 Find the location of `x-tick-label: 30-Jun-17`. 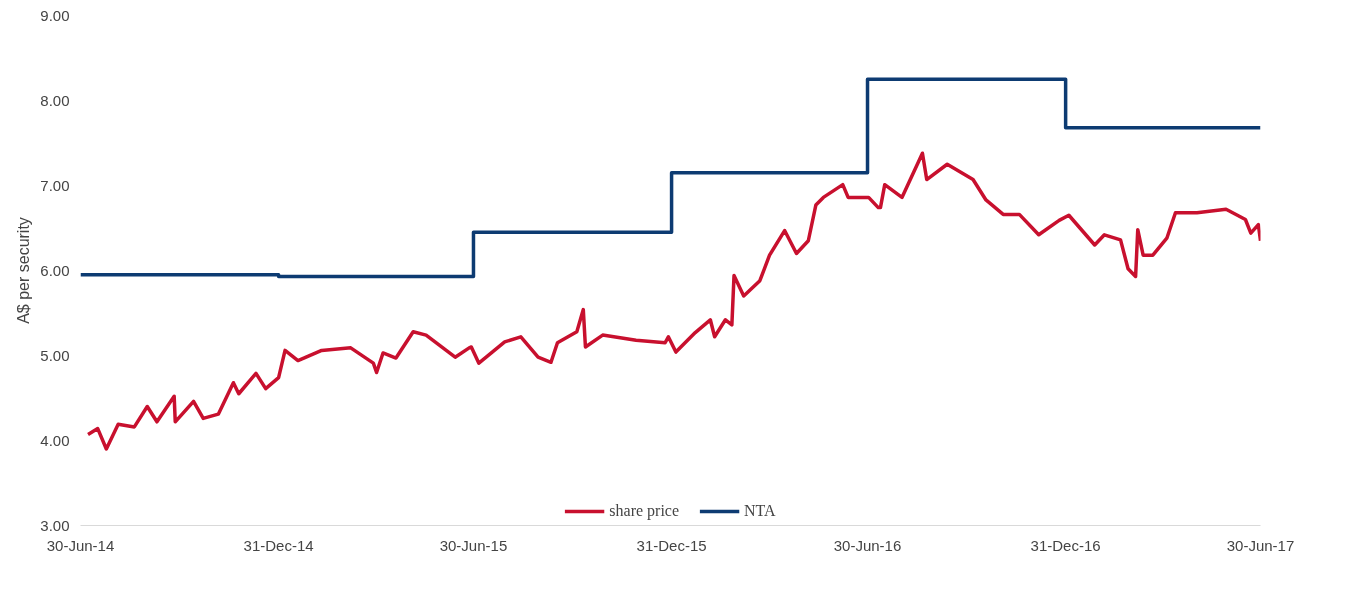

x-tick-label: 30-Jun-17 is located at coordinates (1260, 545).